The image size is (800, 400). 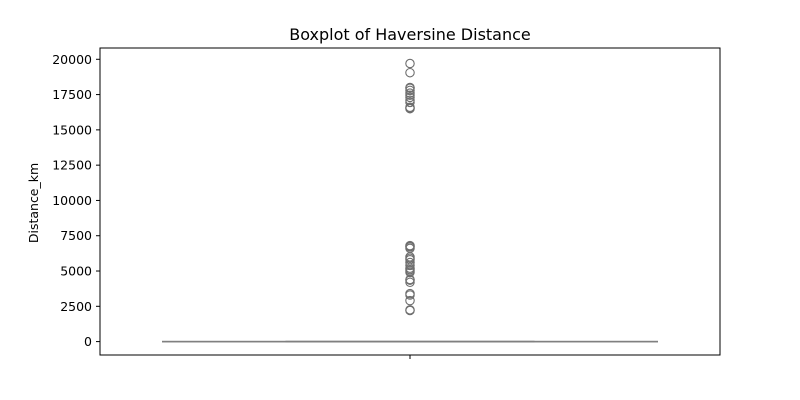 What do you see at coordinates (72, 200) in the screenshot?
I see `y-tick-label-10000: 10000` at bounding box center [72, 200].